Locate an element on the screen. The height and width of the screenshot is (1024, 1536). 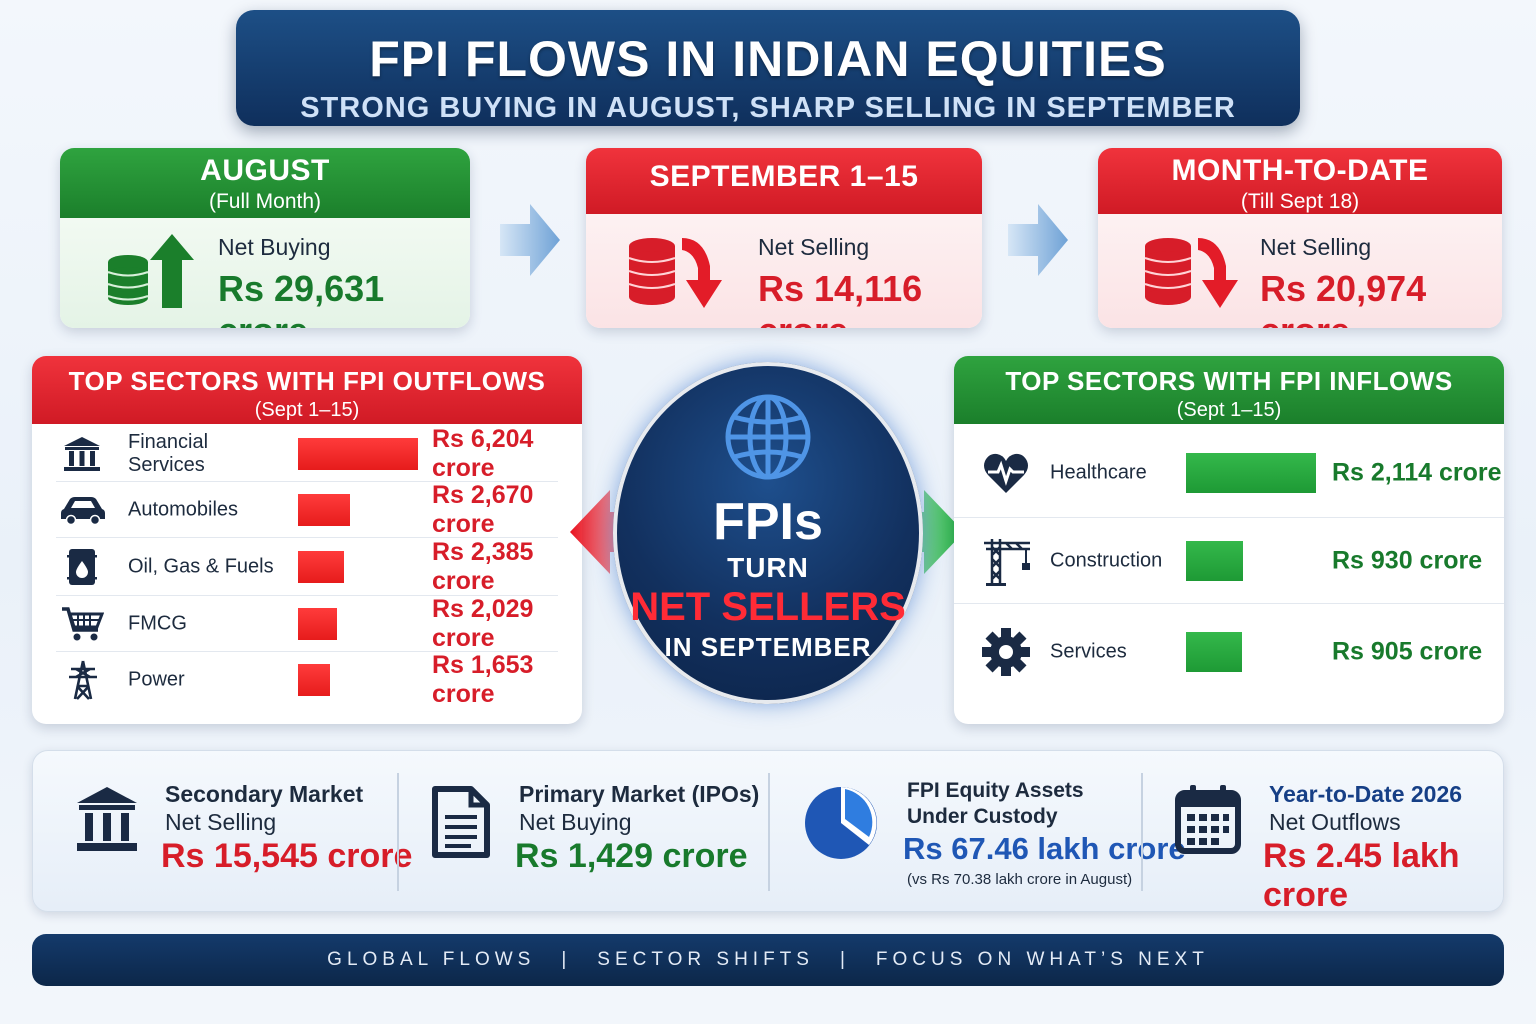
footer-item-global-flows: GLOBAL FLOWS is located at coordinates (431, 959).